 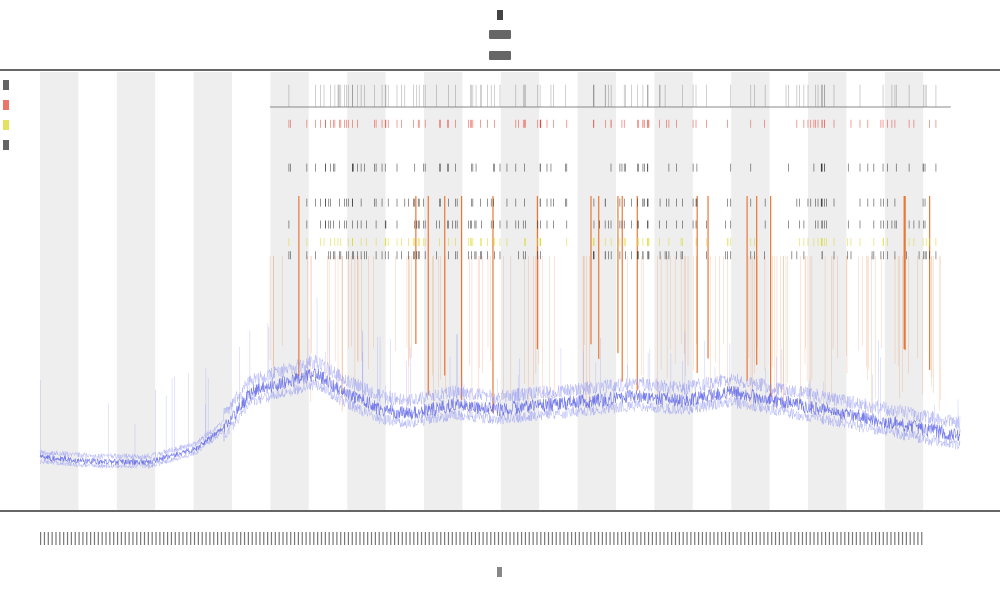 What do you see at coordinates (500, 15) in the screenshot?
I see `title-mark` at bounding box center [500, 15].